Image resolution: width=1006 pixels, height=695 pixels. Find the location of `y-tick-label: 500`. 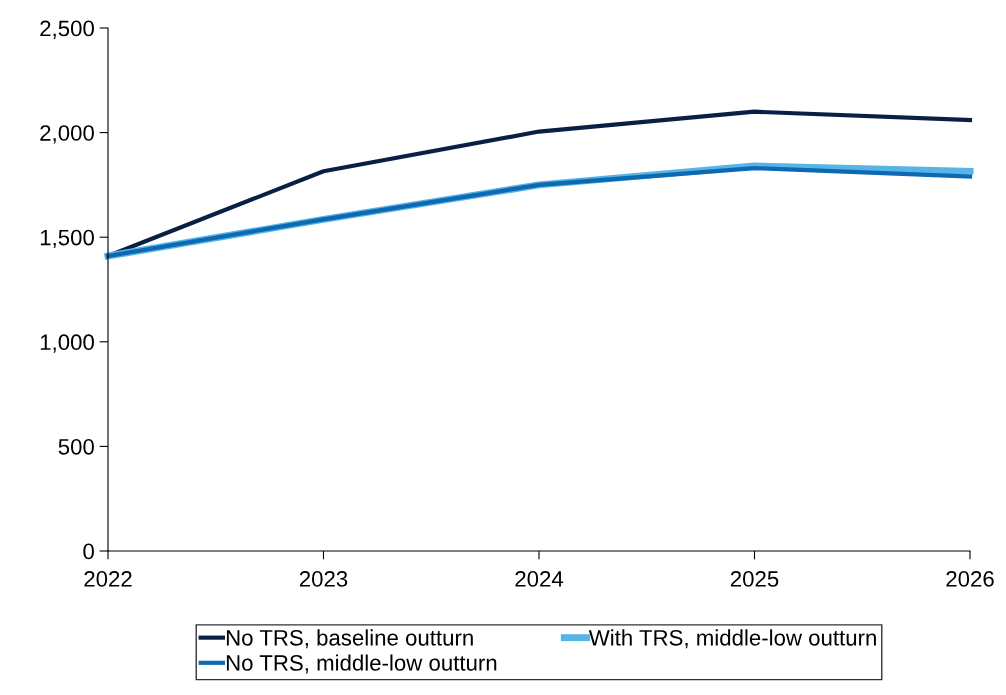

y-tick-label: 500 is located at coordinates (76, 446).